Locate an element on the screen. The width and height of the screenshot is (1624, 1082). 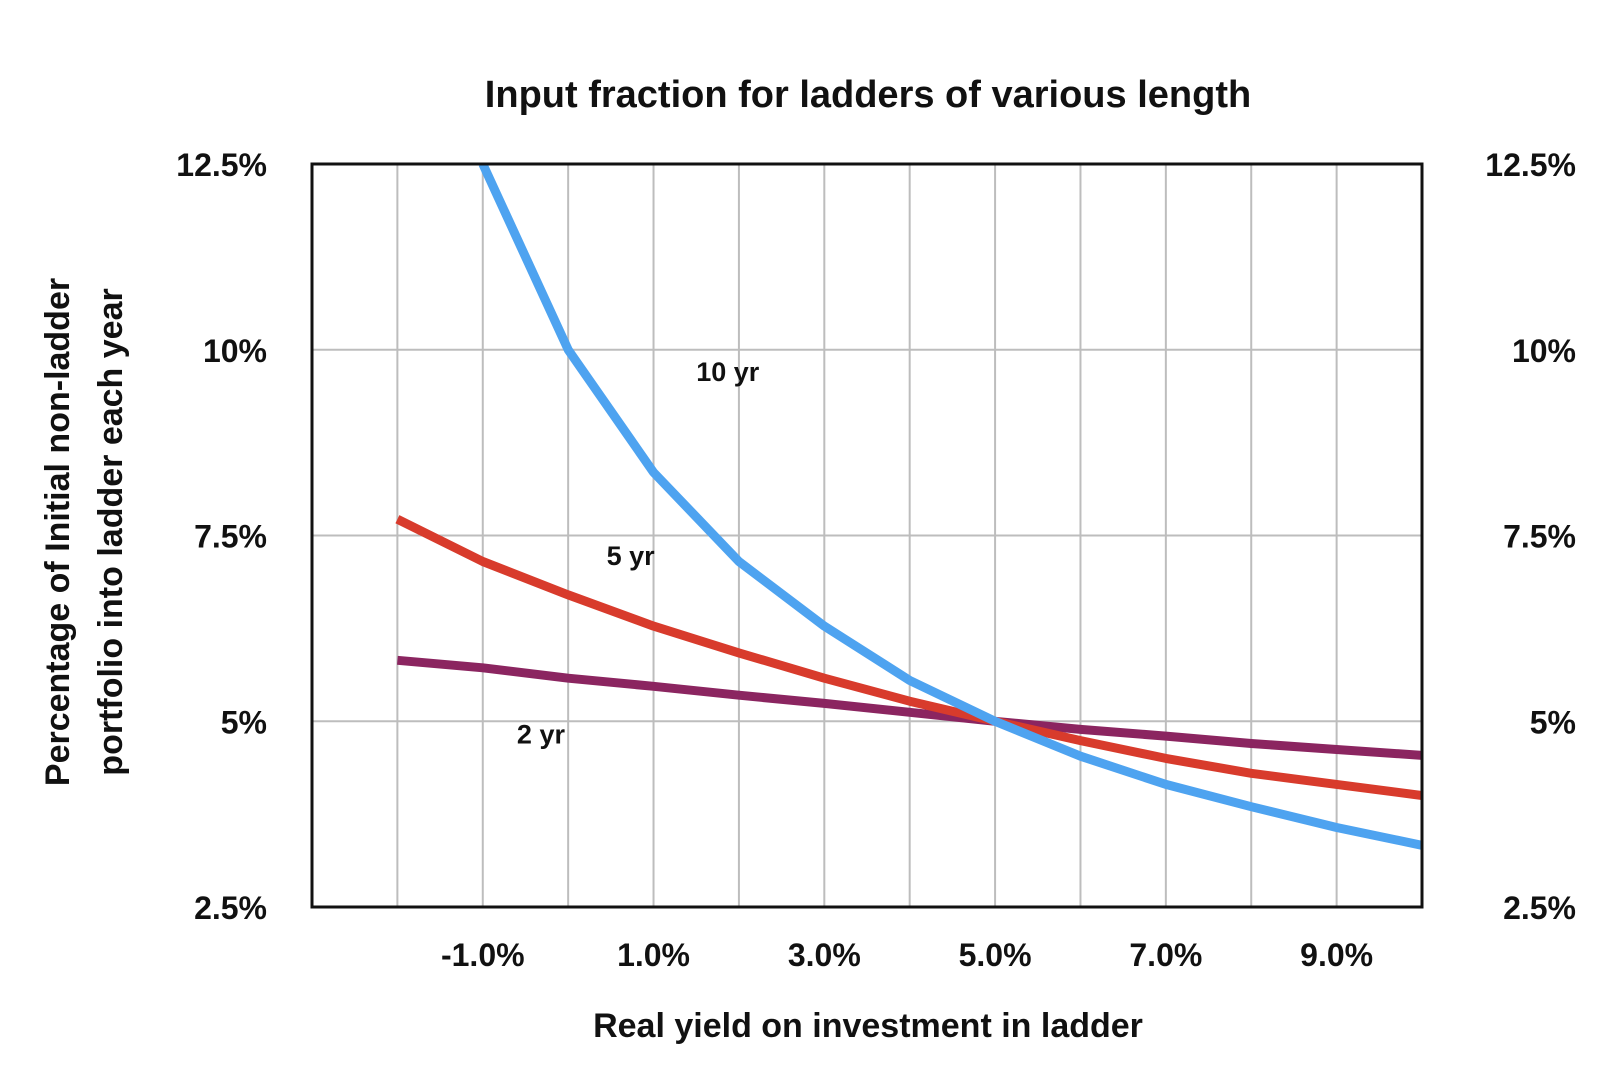
y-tick-label-right-1: 5% is located at coordinates (1553, 722).